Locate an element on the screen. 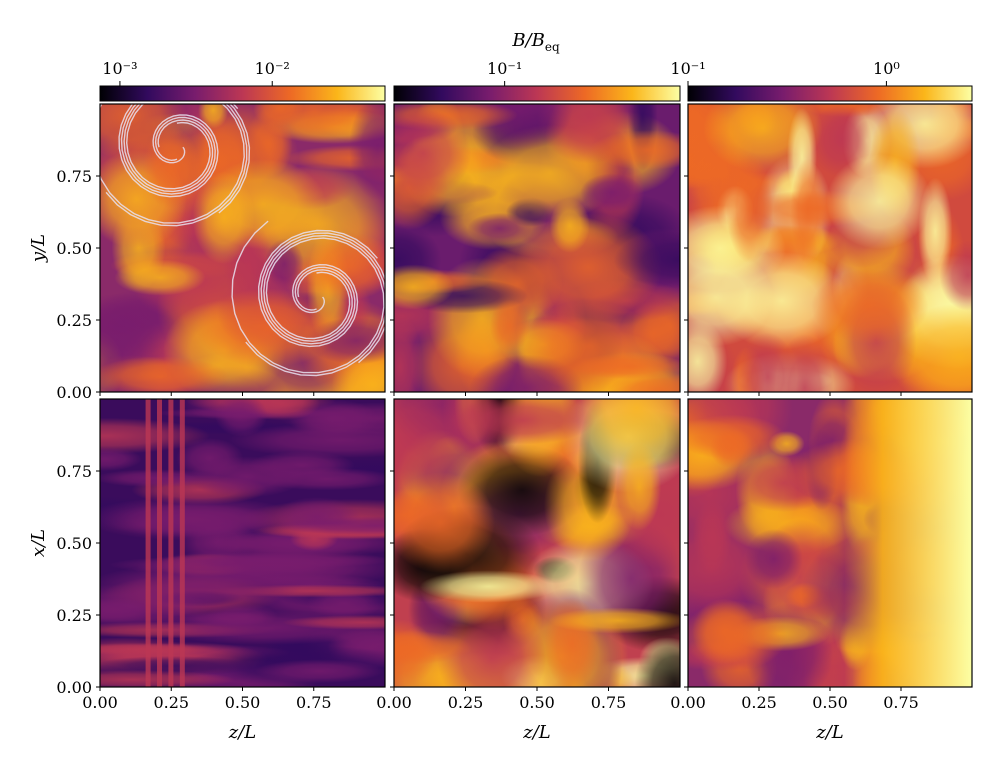  colorbar-label: B/Beq is located at coordinates (535, 42).